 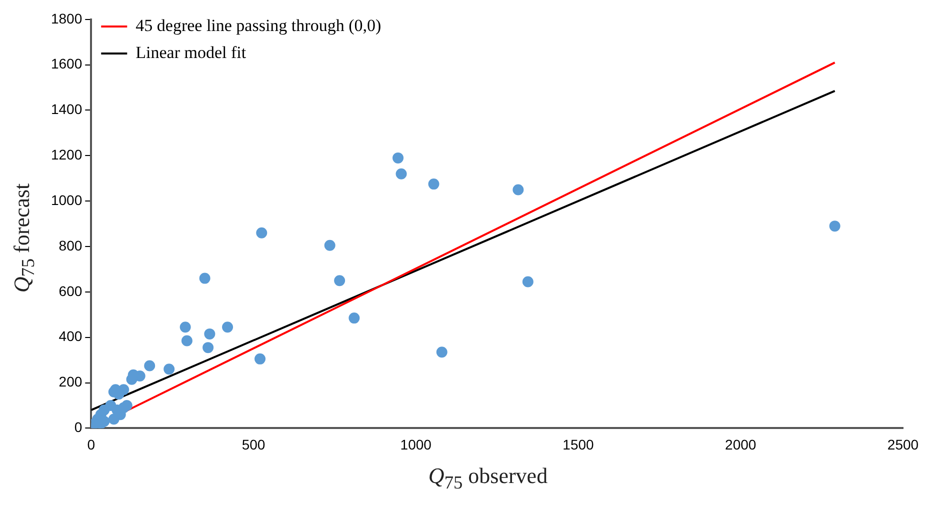 What do you see at coordinates (70, 336) in the screenshot?
I see `y-tick-label: 400` at bounding box center [70, 336].